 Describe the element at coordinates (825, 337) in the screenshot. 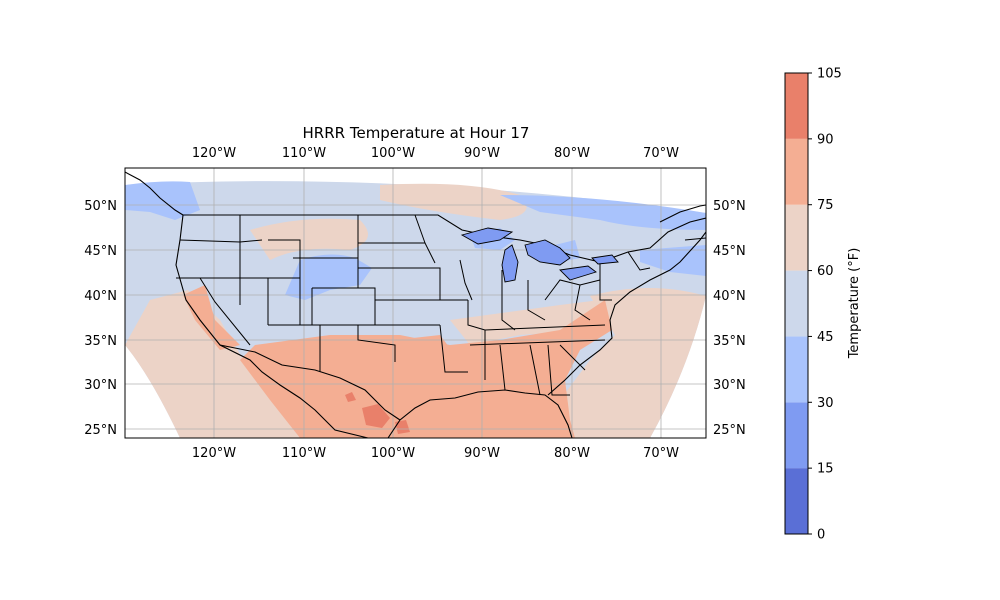

I see `colorbar-tick-label: 45` at that location.